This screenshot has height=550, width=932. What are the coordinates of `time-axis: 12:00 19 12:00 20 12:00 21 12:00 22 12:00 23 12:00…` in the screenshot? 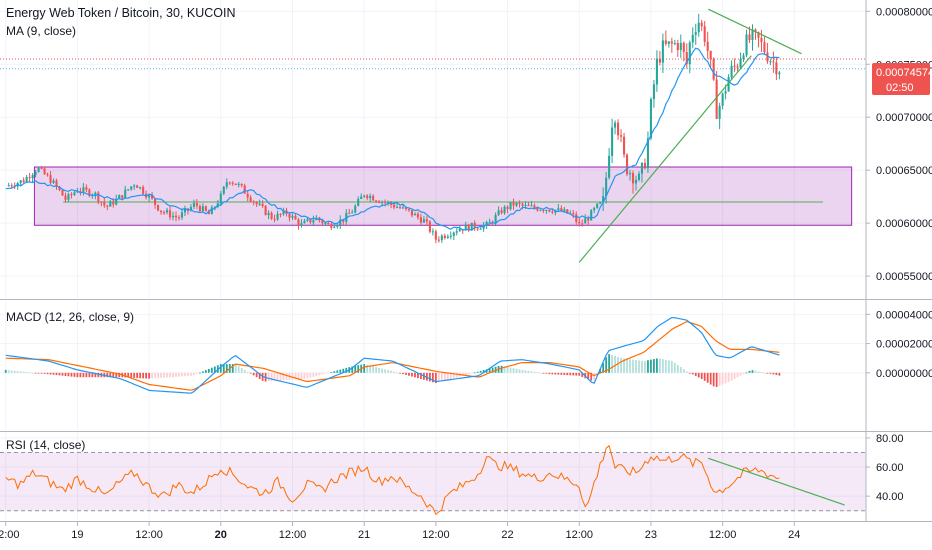 It's located at (400, 531).